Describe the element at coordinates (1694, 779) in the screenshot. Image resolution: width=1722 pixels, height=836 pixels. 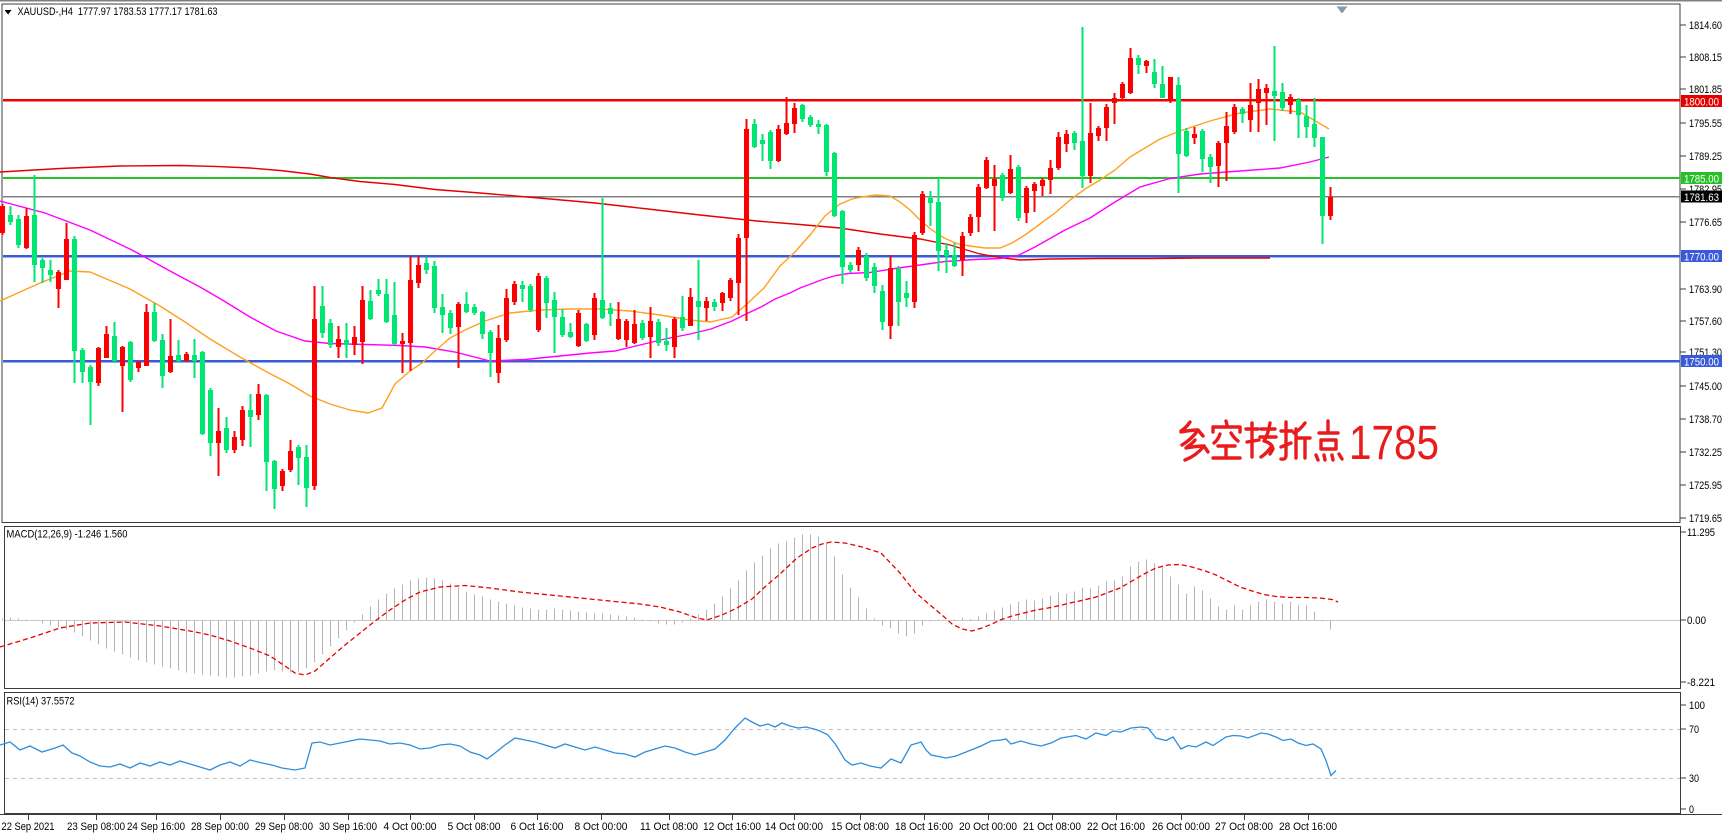
I see `svg-text: 30` at that location.